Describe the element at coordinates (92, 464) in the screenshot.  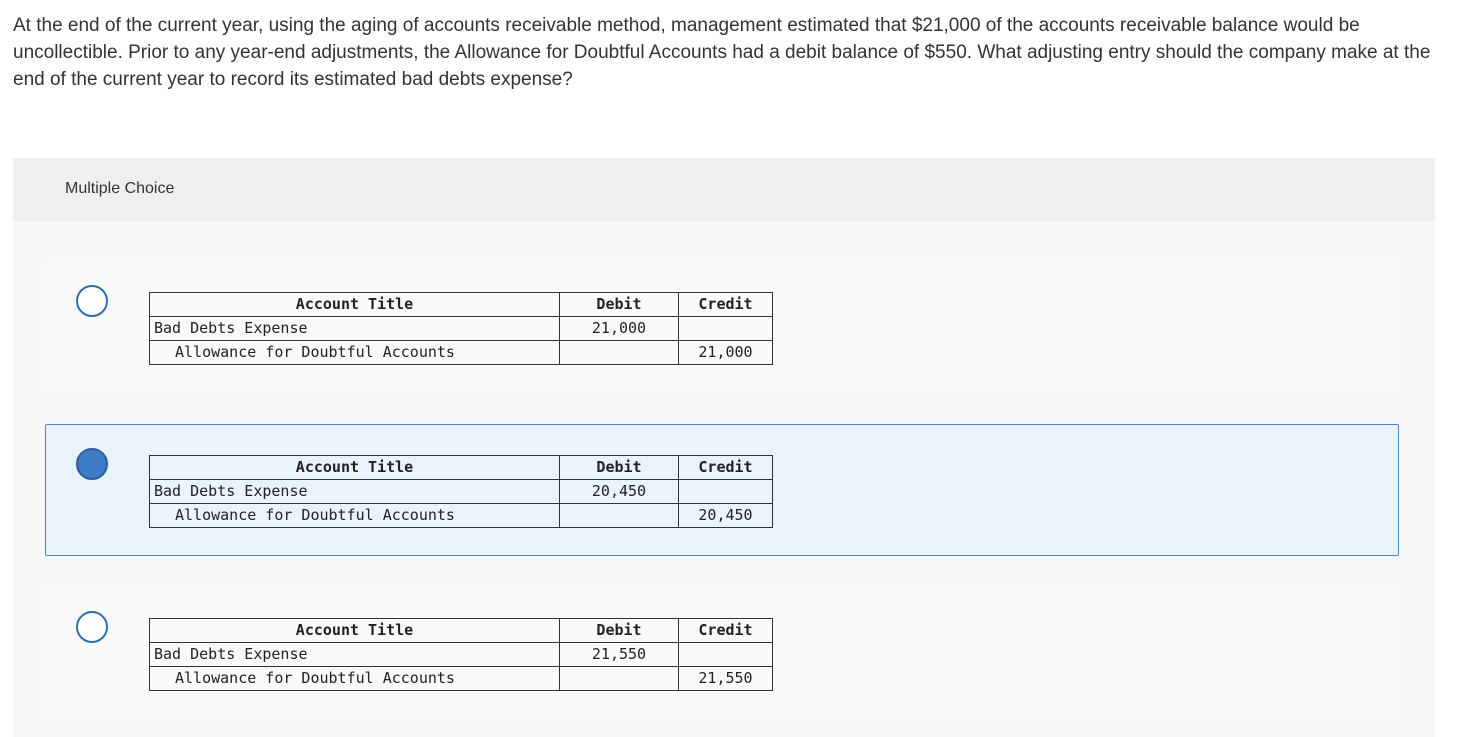
I see `radio-button-b` at that location.